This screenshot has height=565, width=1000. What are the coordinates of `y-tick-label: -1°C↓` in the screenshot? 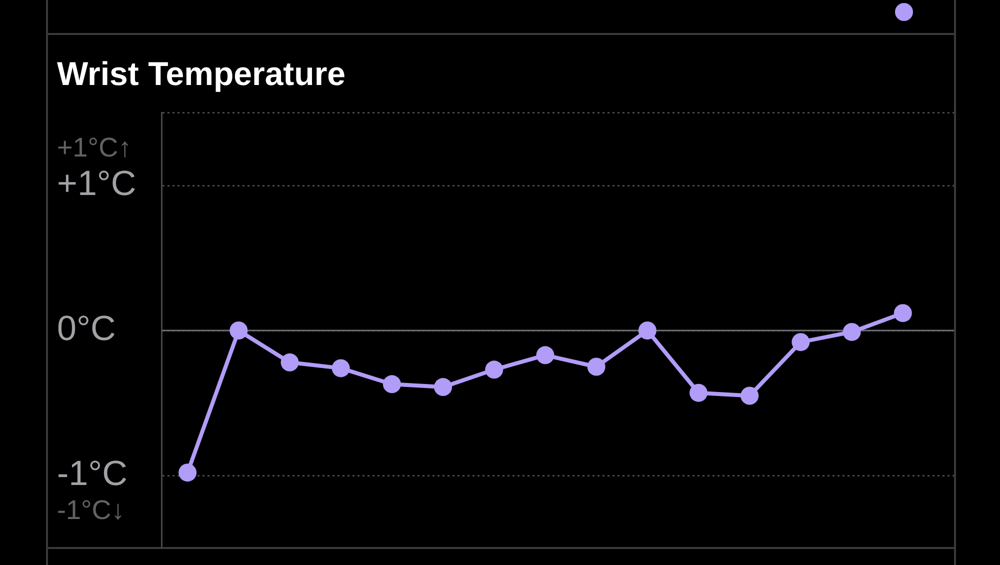 It's located at (91, 510).